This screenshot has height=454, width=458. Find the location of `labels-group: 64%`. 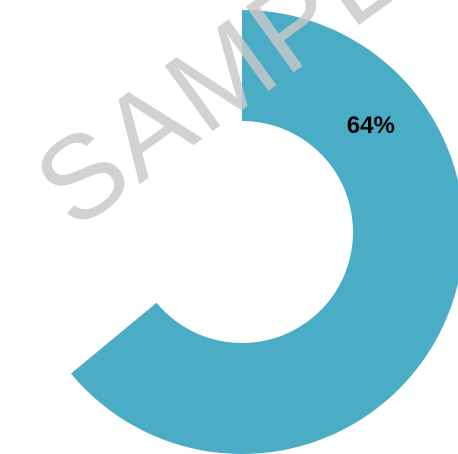

labels-group: 64% is located at coordinates (371, 125).